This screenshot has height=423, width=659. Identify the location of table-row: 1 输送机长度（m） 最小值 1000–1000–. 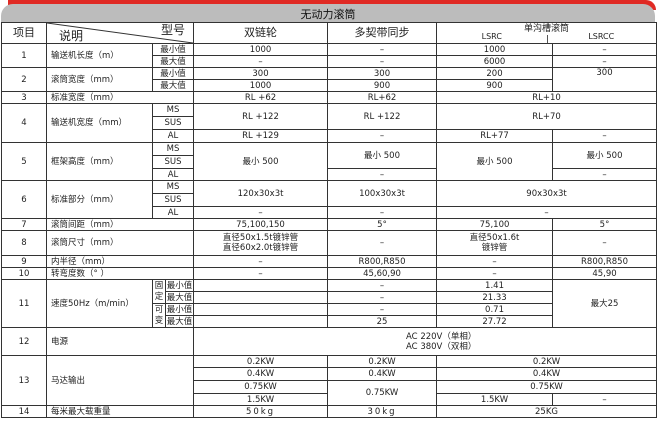
(329, 55).